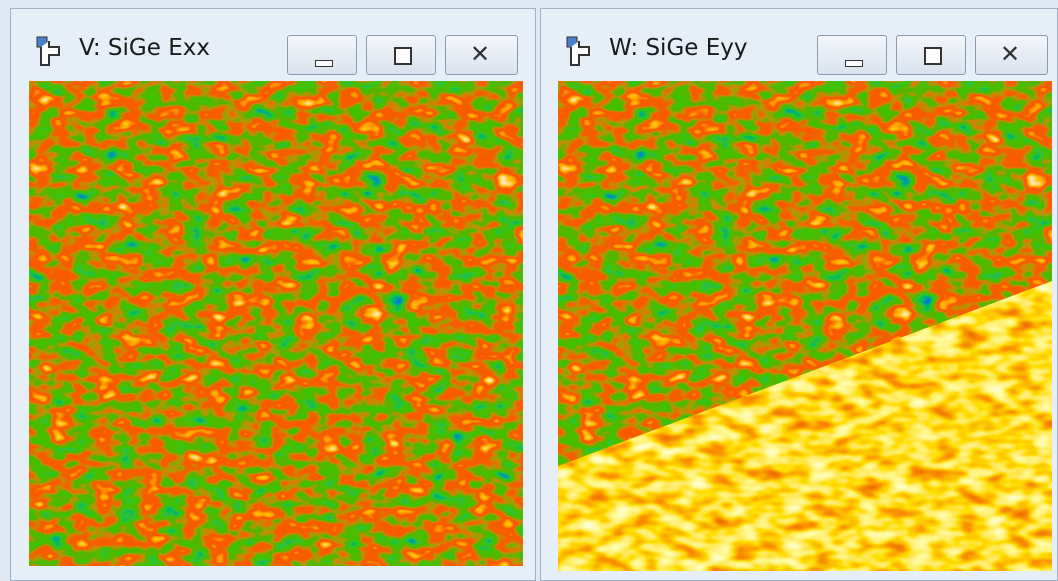 This screenshot has width=1058, height=581. I want to click on window-title: V: SiGe Exx, so click(144, 48).